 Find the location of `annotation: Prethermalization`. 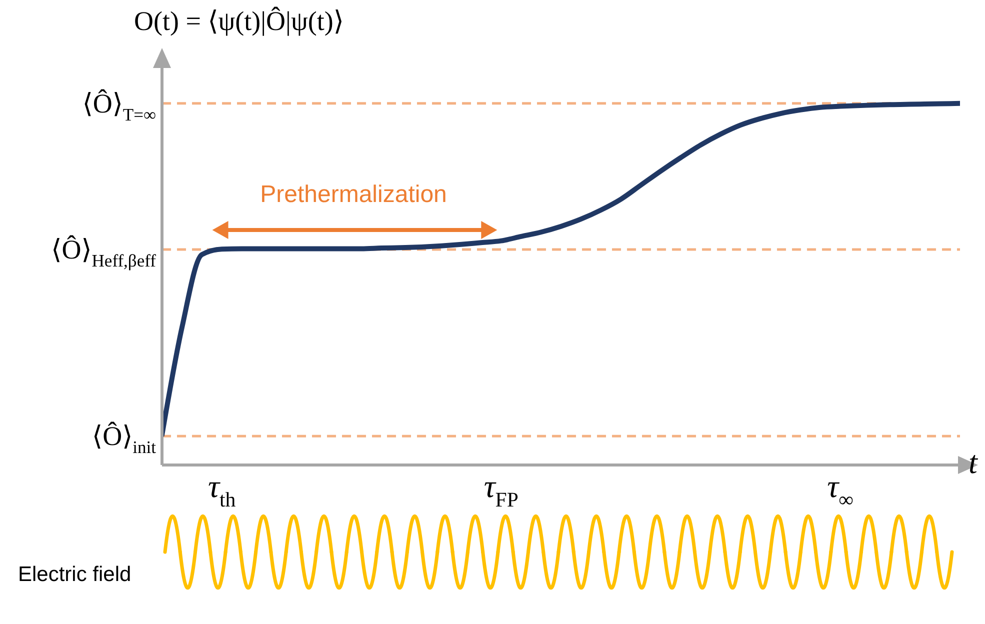

annotation: Prethermalization is located at coordinates (353, 194).